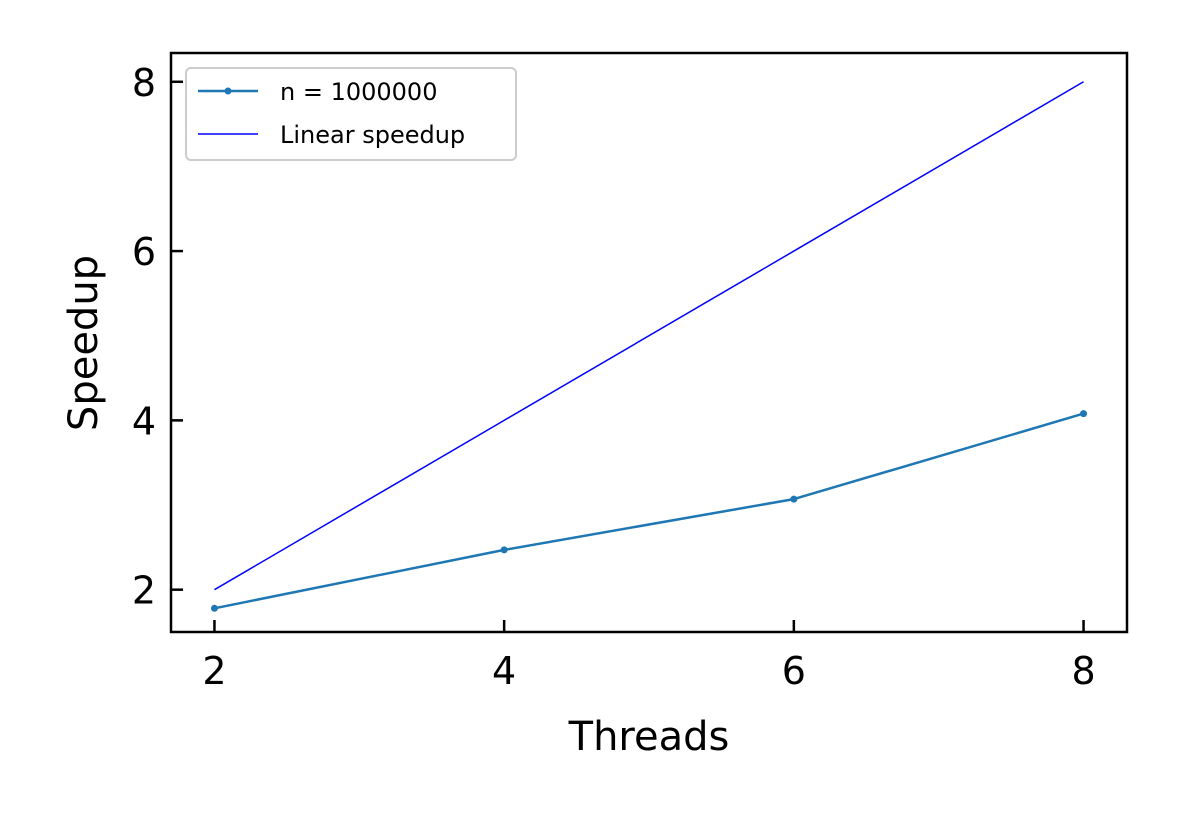 This screenshot has width=1181, height=826. What do you see at coordinates (214, 671) in the screenshot?
I see `x-tick-label-2: 2` at bounding box center [214, 671].